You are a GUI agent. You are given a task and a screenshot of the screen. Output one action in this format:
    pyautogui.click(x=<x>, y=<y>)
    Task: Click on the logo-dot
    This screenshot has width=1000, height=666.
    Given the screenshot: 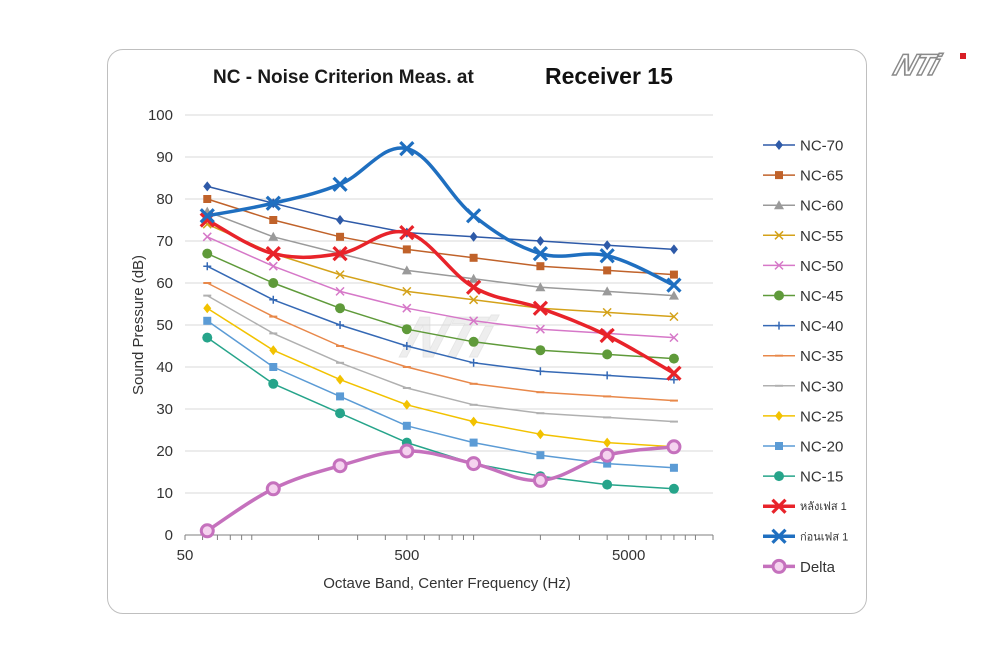 What is the action you would take?
    pyautogui.click(x=963, y=56)
    